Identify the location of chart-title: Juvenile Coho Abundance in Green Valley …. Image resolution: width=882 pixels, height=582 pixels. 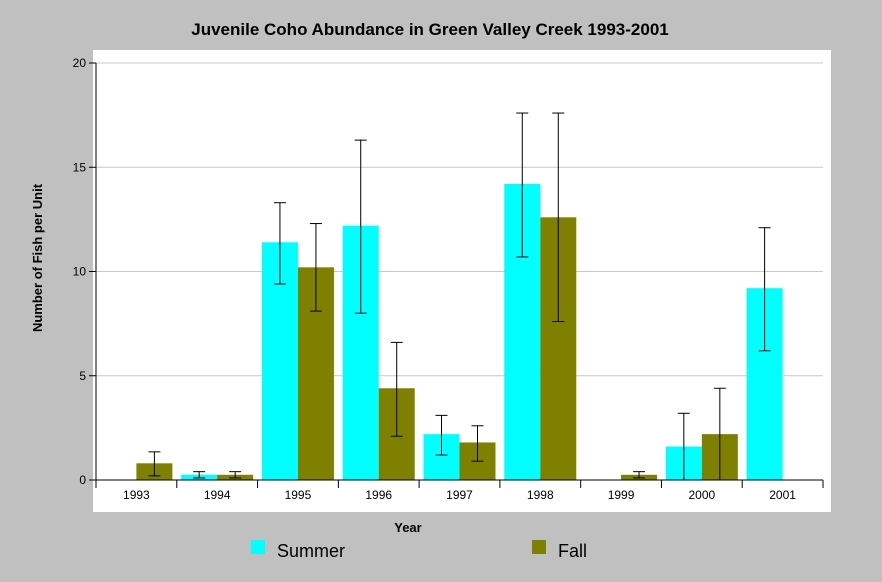
(429, 29).